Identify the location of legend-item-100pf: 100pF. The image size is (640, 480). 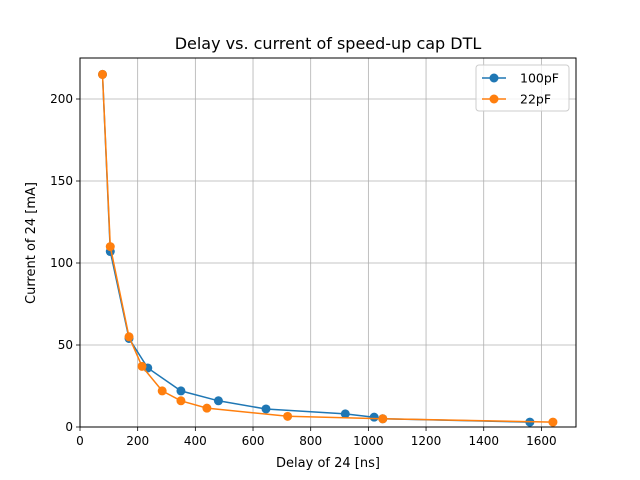
(520, 78).